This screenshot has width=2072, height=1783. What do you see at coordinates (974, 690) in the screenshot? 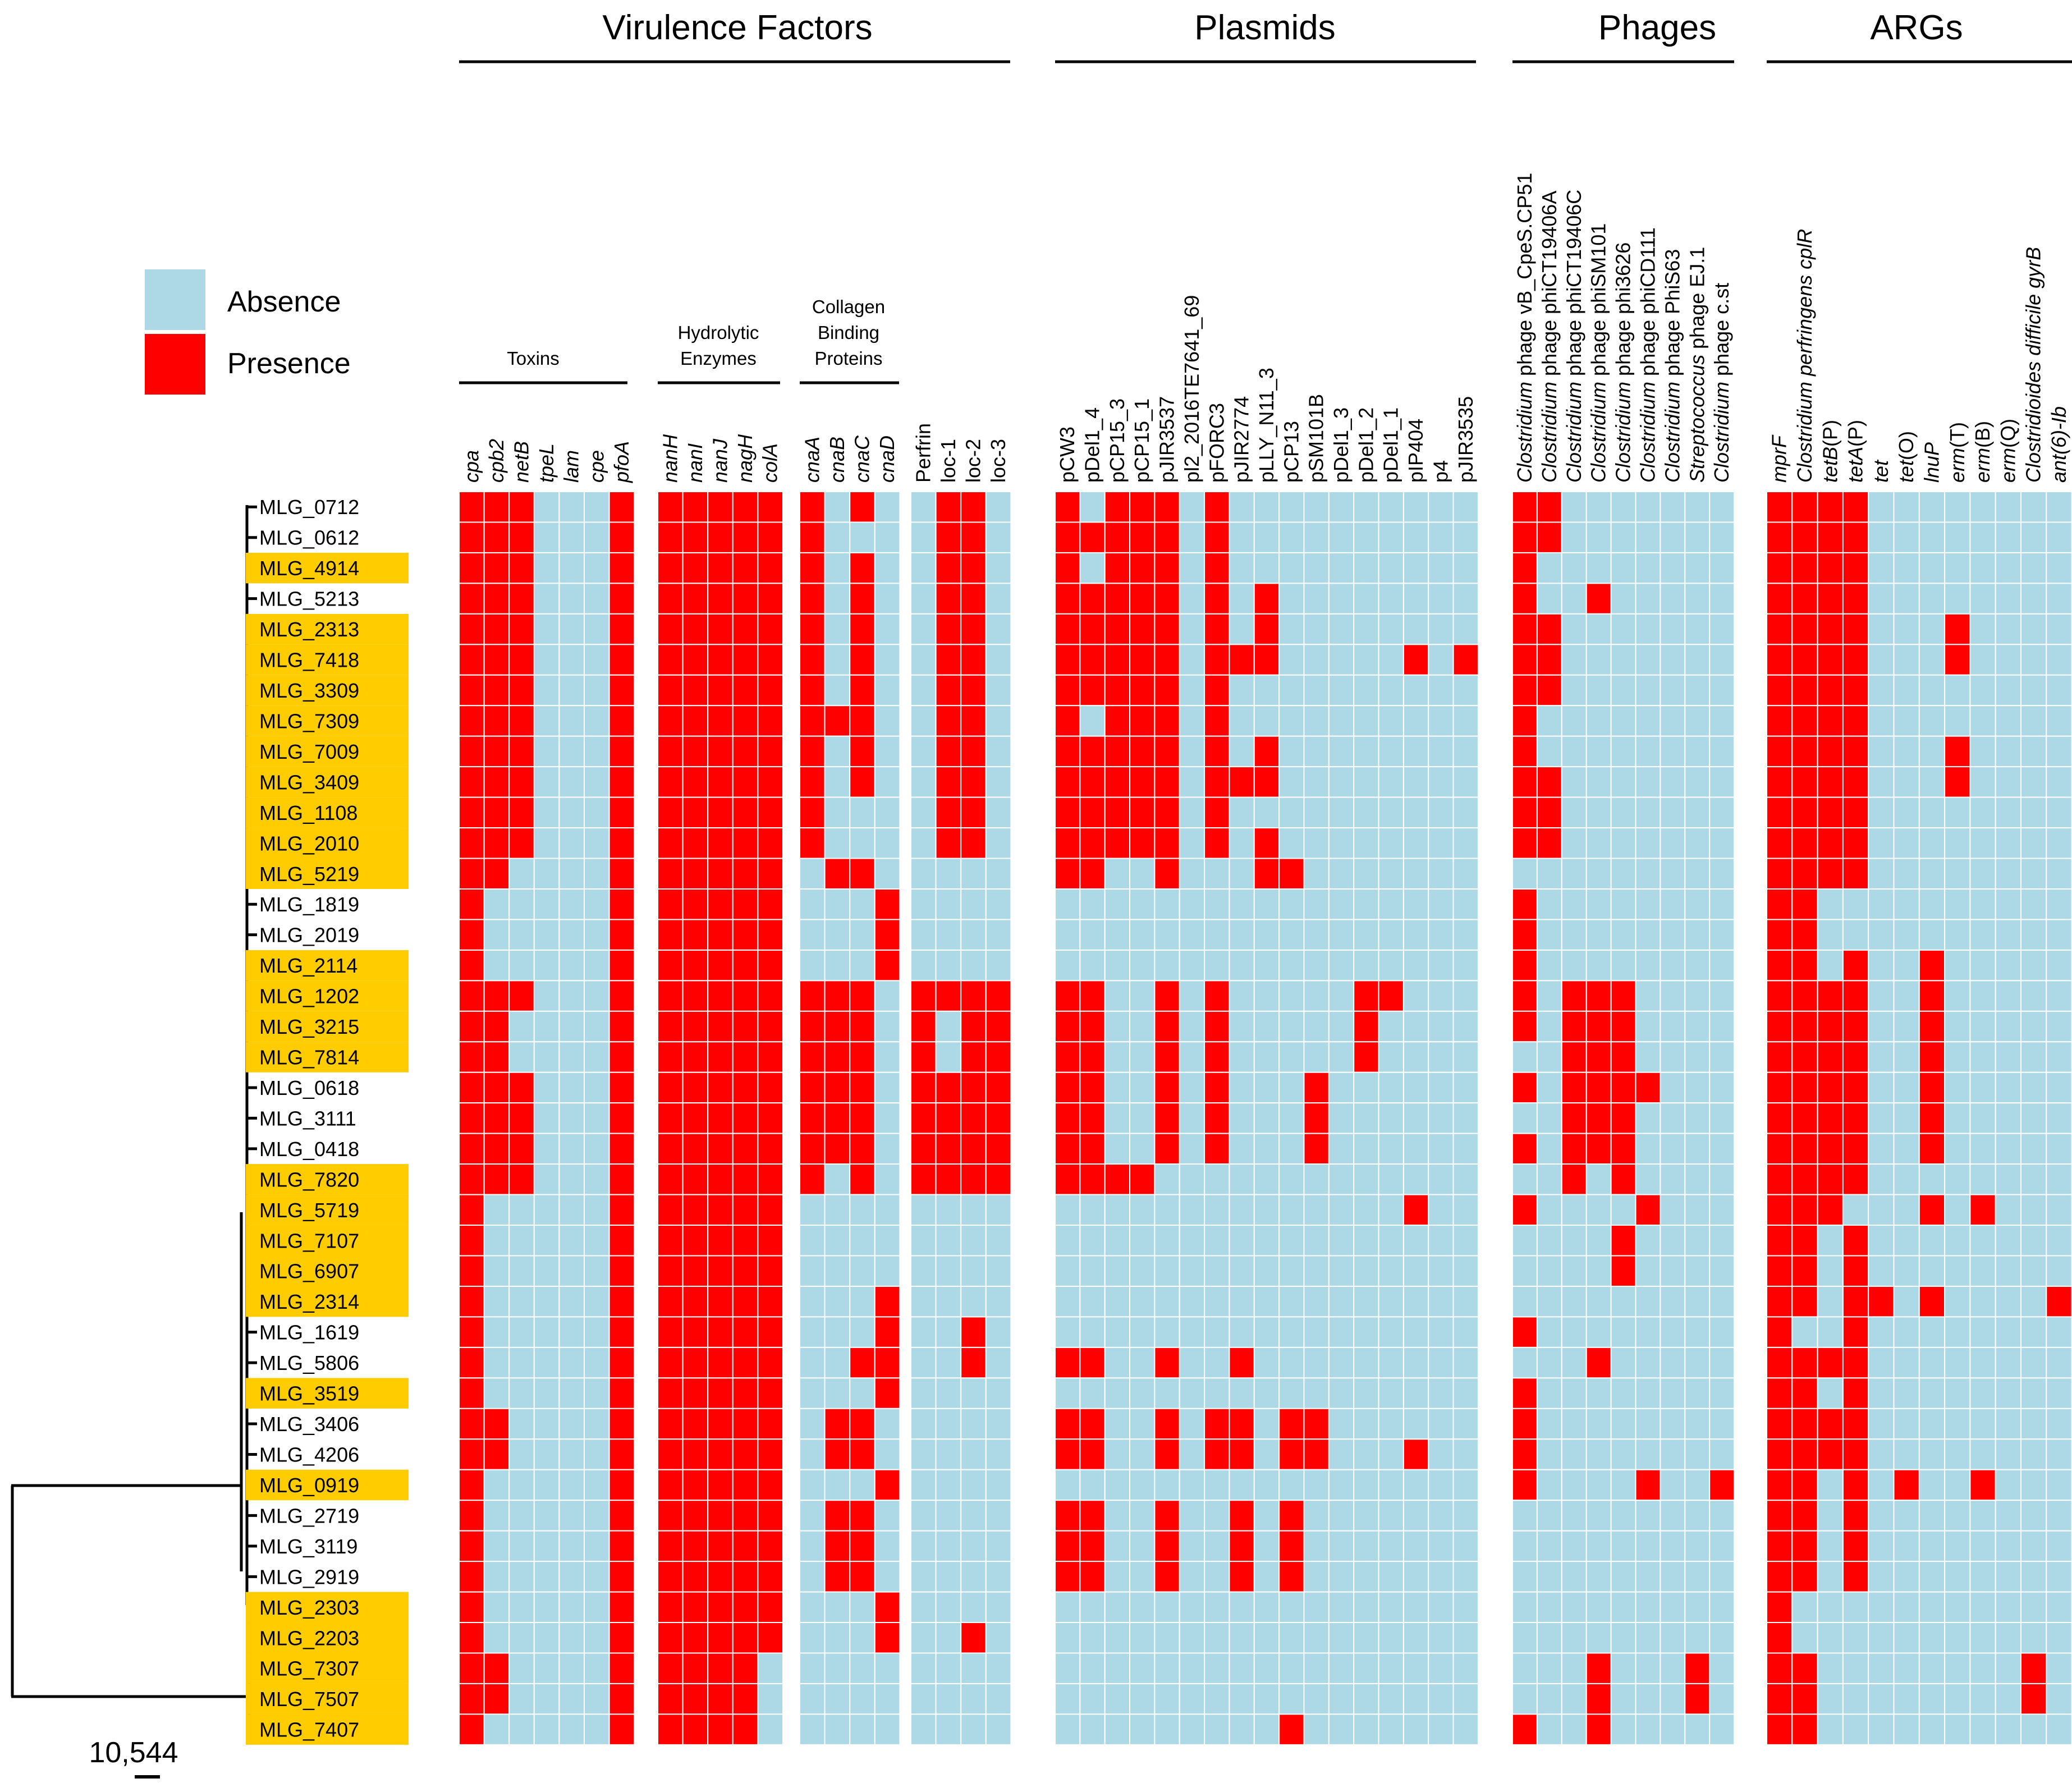
I see `heatmap-cell-mlg-3309-b3-c2` at bounding box center [974, 690].